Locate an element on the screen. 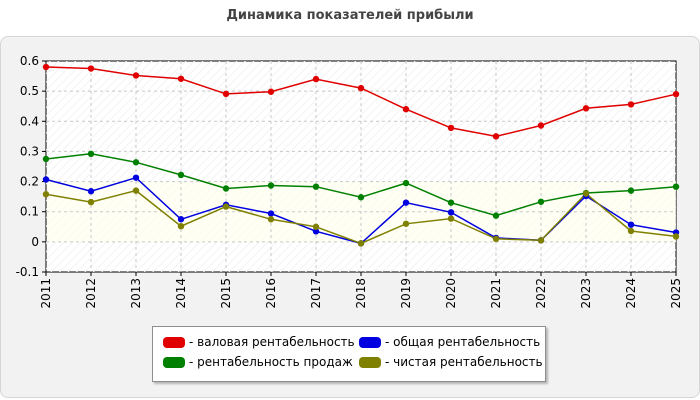  legend-item: - чистая рентабельность is located at coordinates (451, 362).